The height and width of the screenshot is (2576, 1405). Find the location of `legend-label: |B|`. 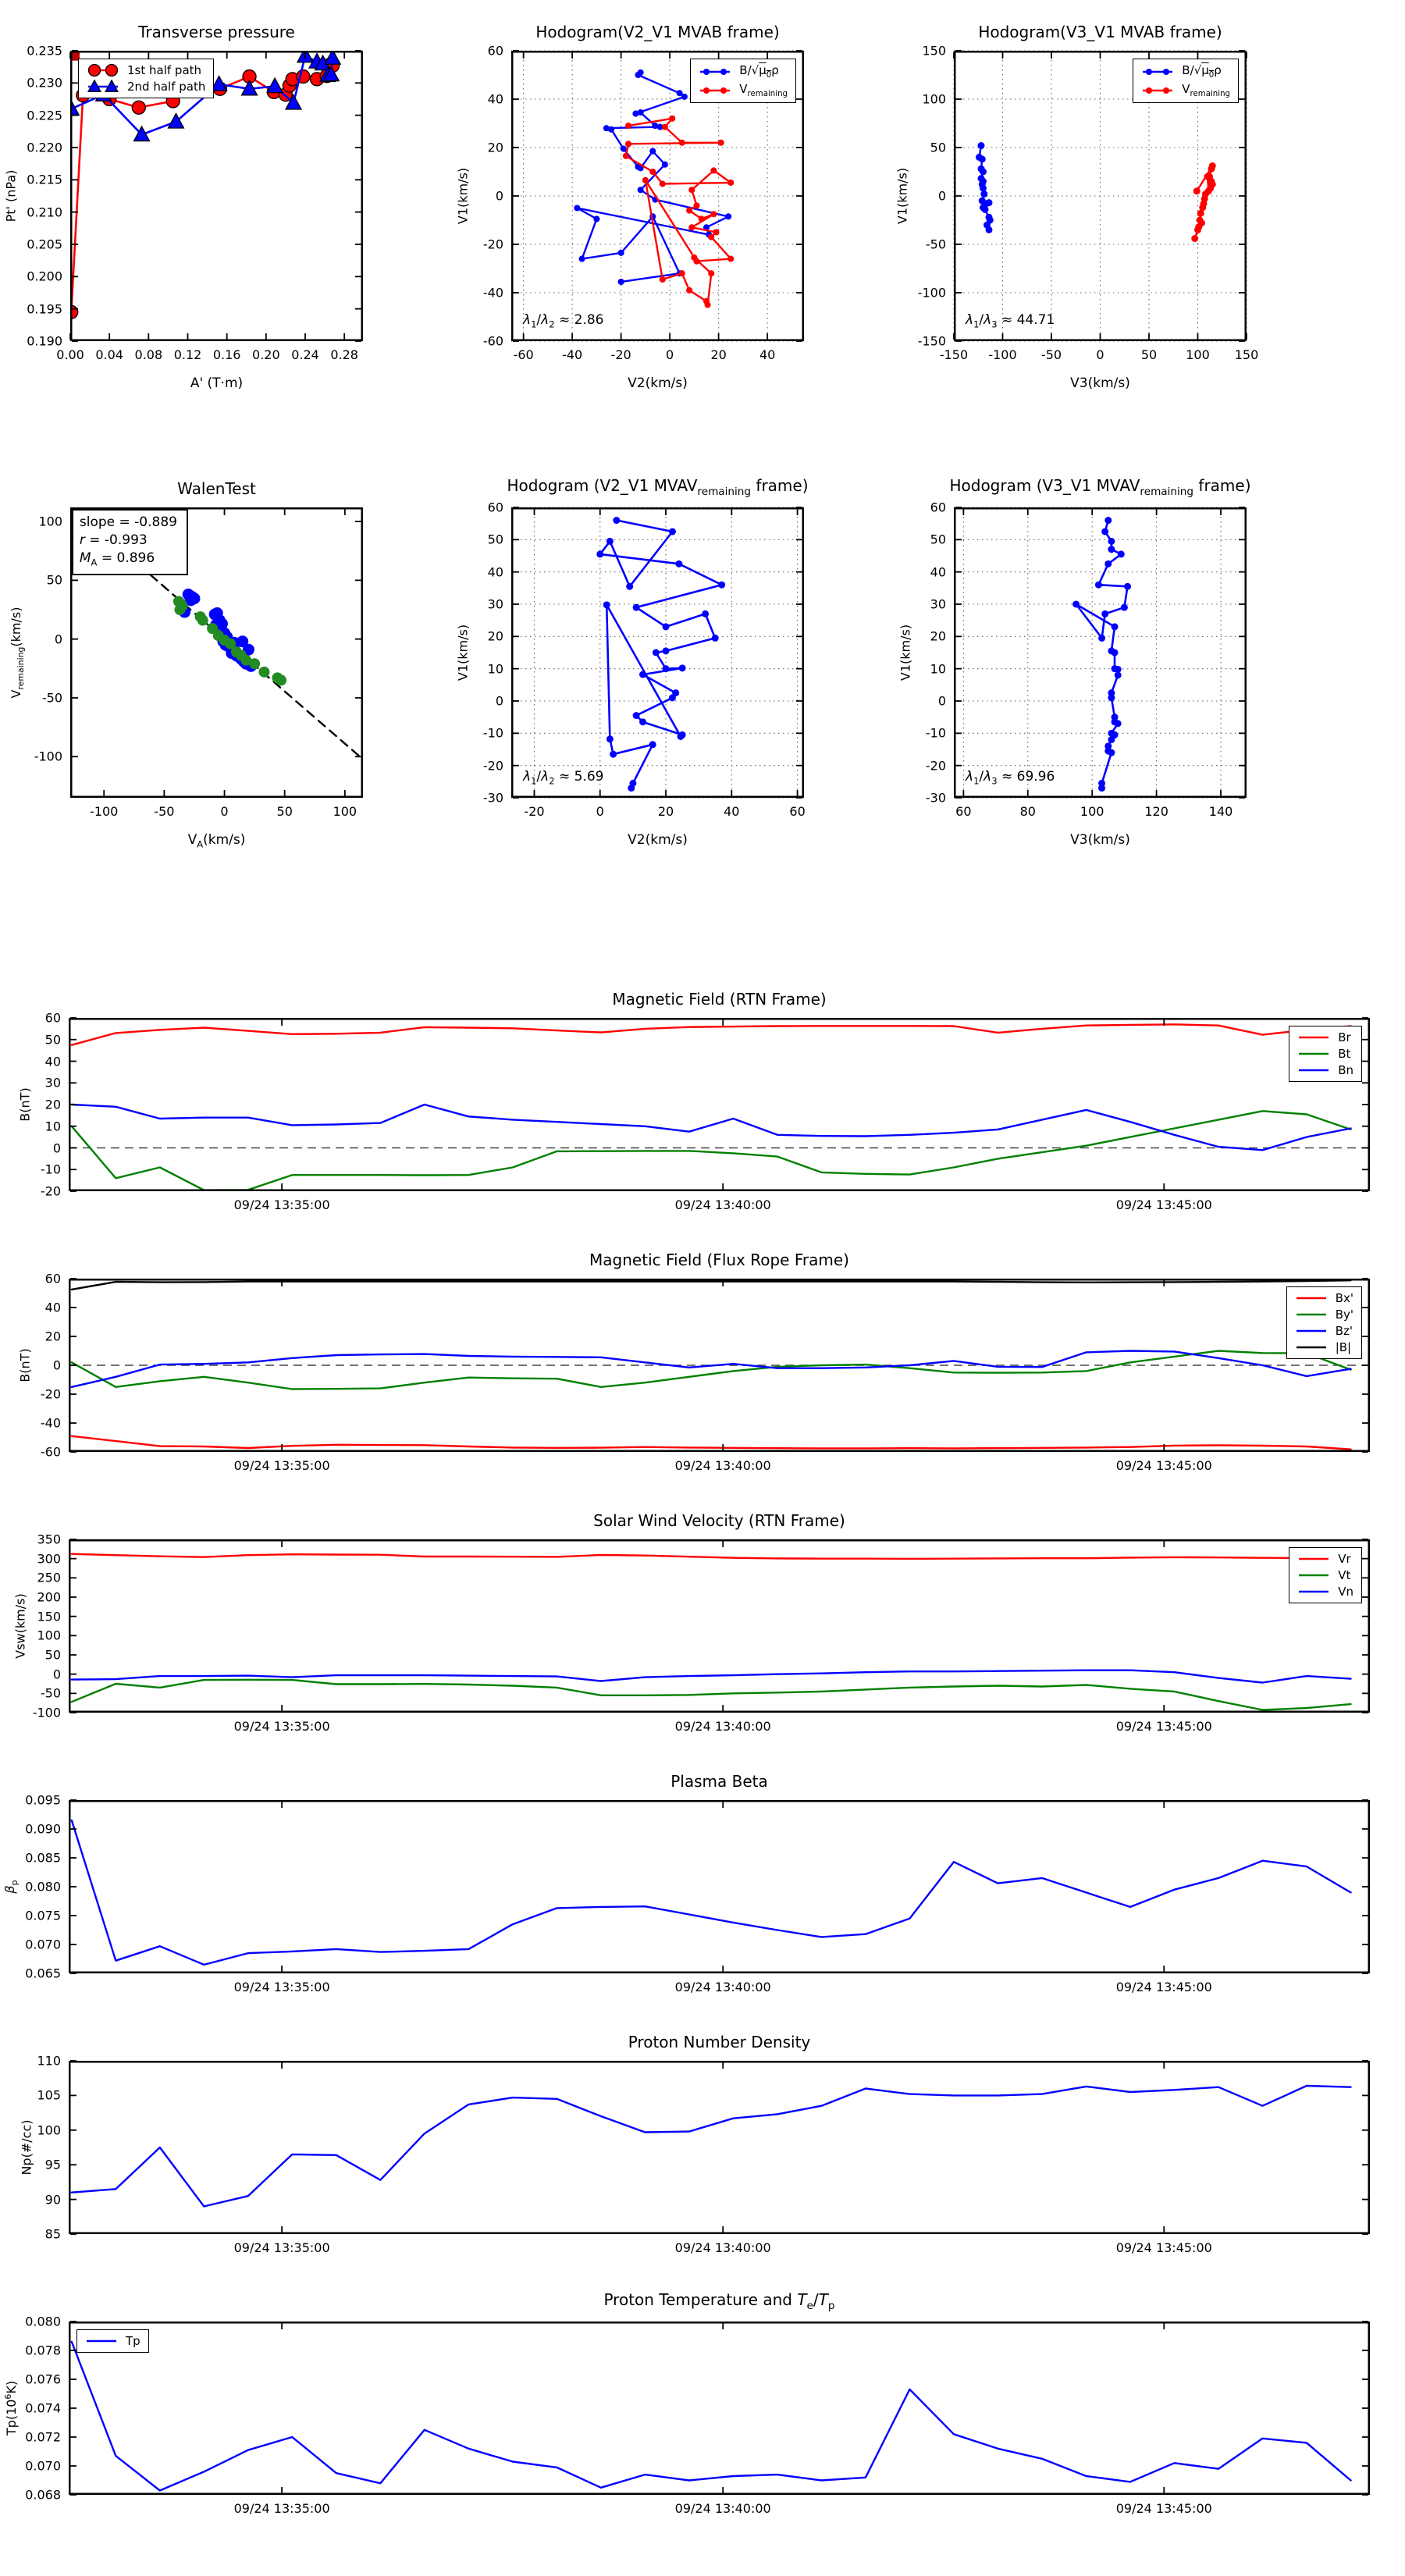

legend-label: |B| is located at coordinates (1344, 1347).